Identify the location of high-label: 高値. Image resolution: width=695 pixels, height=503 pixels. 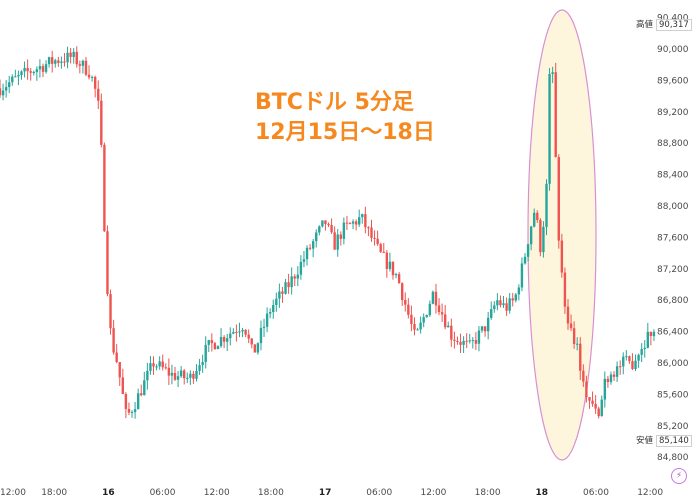
(645, 25).